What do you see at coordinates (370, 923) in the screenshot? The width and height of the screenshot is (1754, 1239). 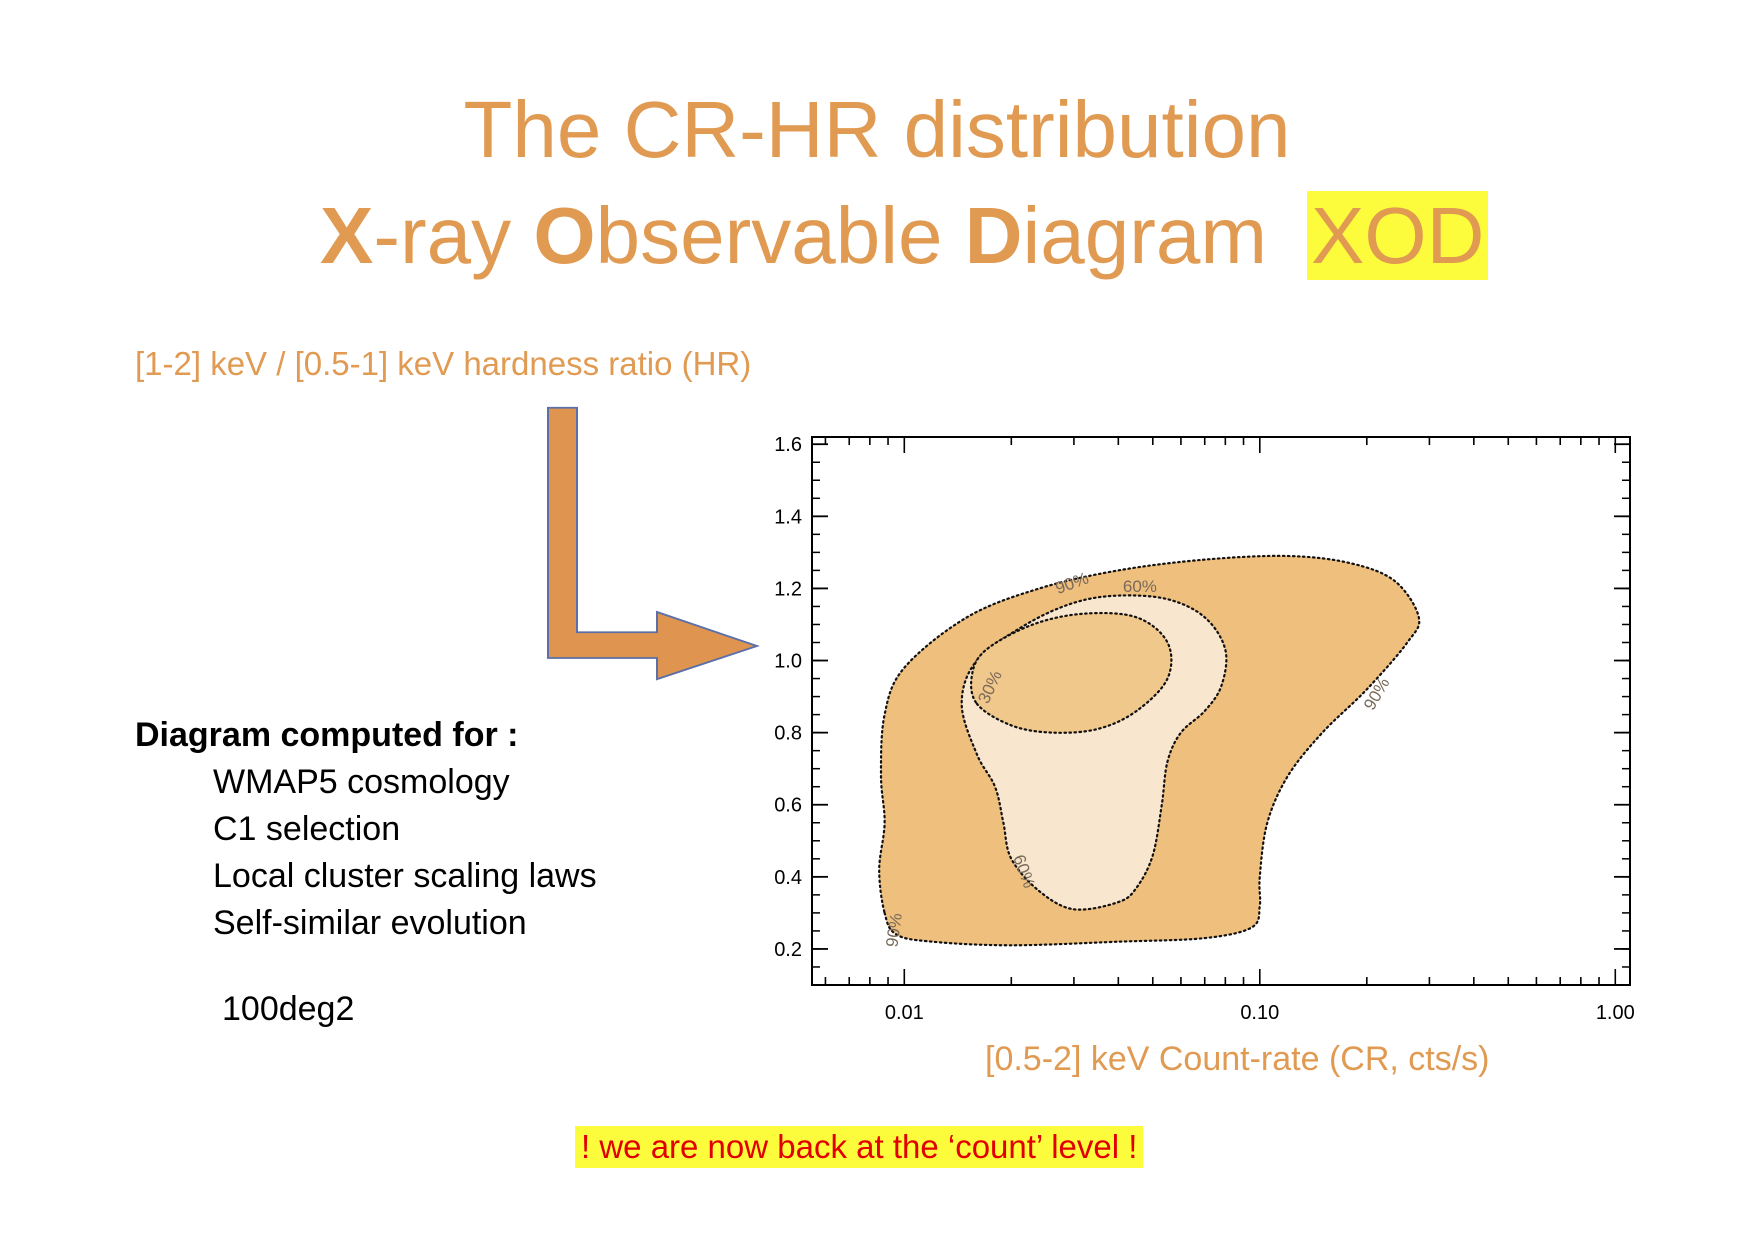 I see `info-item: Self-similar evolution` at bounding box center [370, 923].